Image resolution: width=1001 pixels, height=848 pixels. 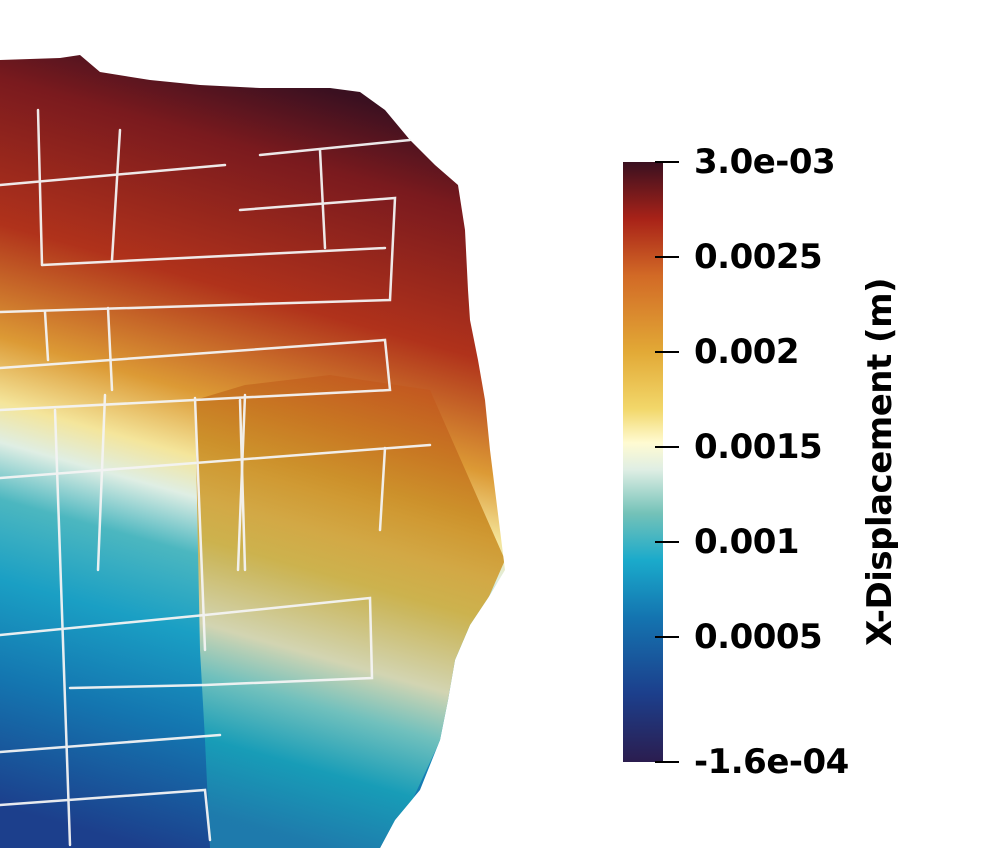 What do you see at coordinates (643, 462) in the screenshot?
I see `colorbar-gradient` at bounding box center [643, 462].